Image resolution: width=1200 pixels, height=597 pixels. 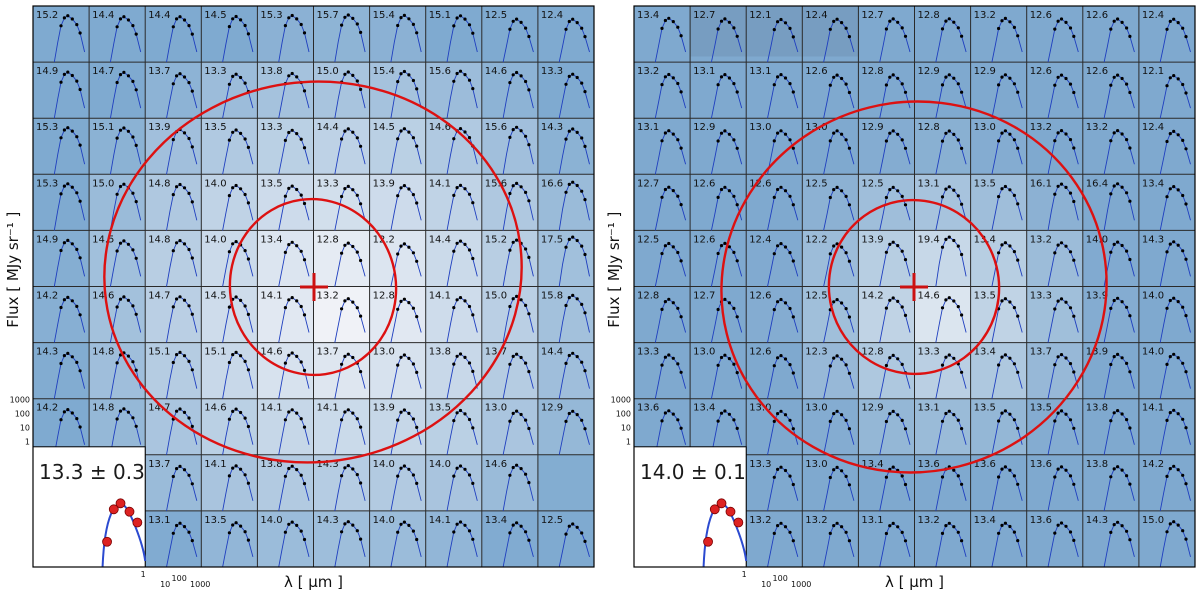 I want to click on cell-value-label: 14.1, so click(x=1153, y=408).